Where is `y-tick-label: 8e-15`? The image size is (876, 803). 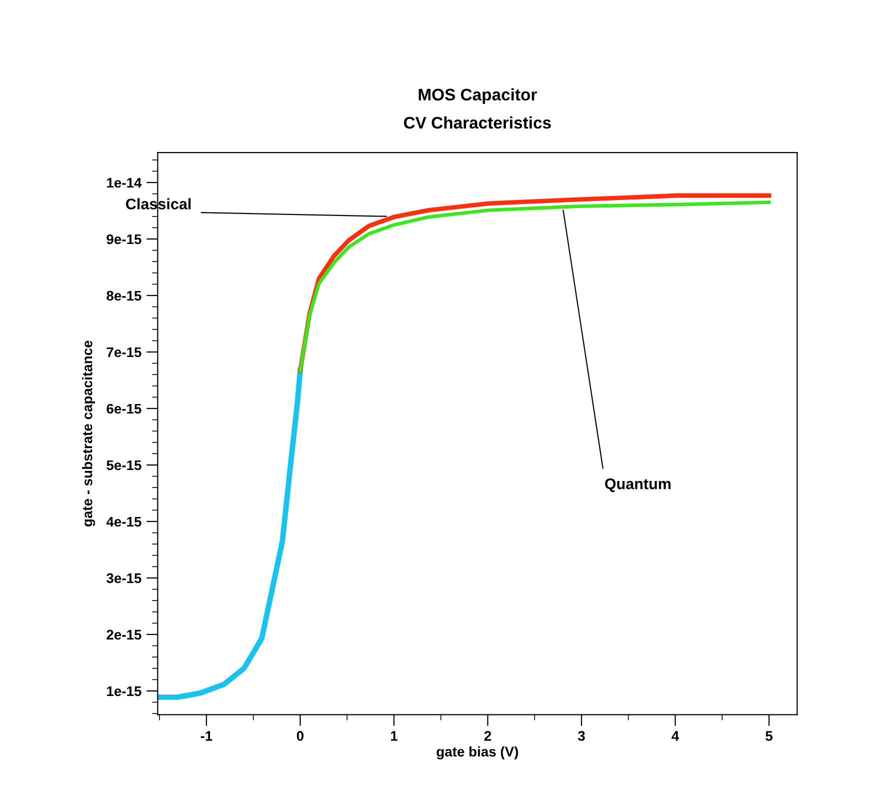 y-tick-label: 8e-15 is located at coordinates (124, 295).